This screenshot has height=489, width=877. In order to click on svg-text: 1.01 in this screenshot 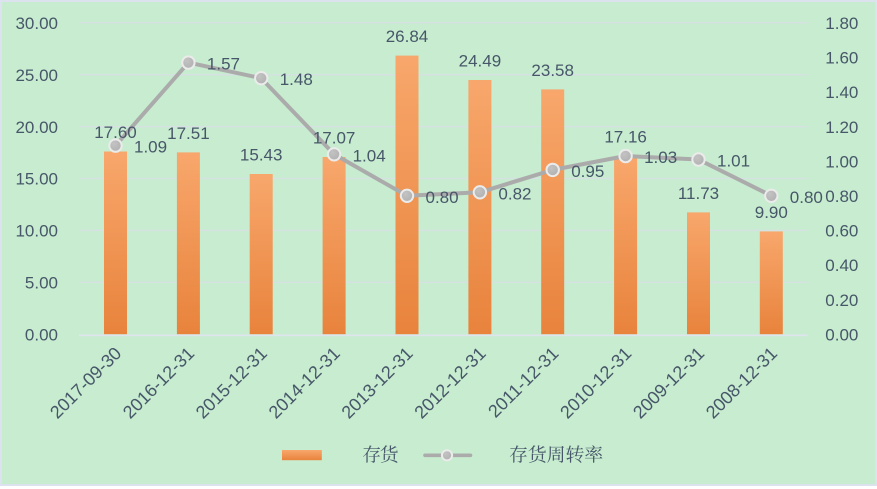, I will do `click(733, 161)`.